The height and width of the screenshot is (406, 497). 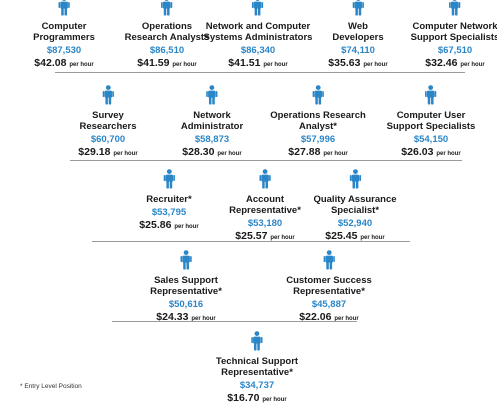 I want to click on annual-salary: $87,530, so click(x=64, y=50).